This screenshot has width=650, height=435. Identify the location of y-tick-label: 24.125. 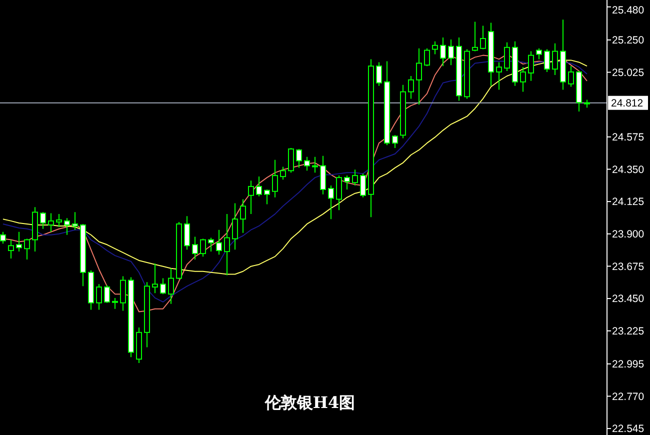
(628, 202).